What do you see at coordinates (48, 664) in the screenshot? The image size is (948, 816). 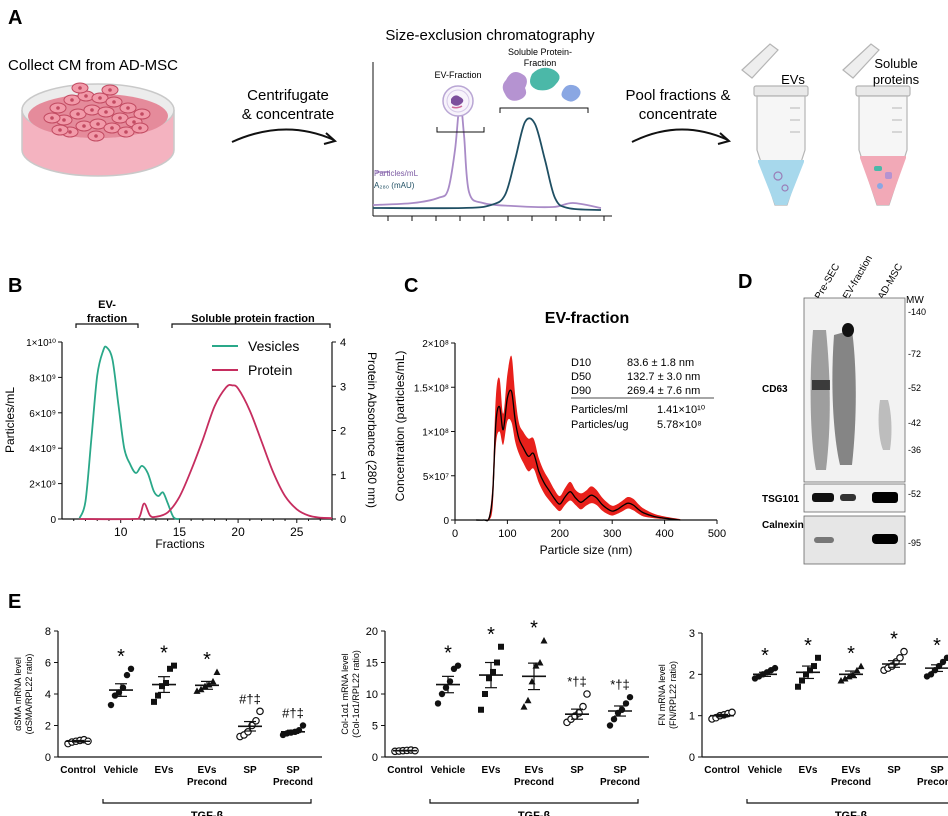 I see `e2-ytick-label-3: 6` at bounding box center [48, 664].